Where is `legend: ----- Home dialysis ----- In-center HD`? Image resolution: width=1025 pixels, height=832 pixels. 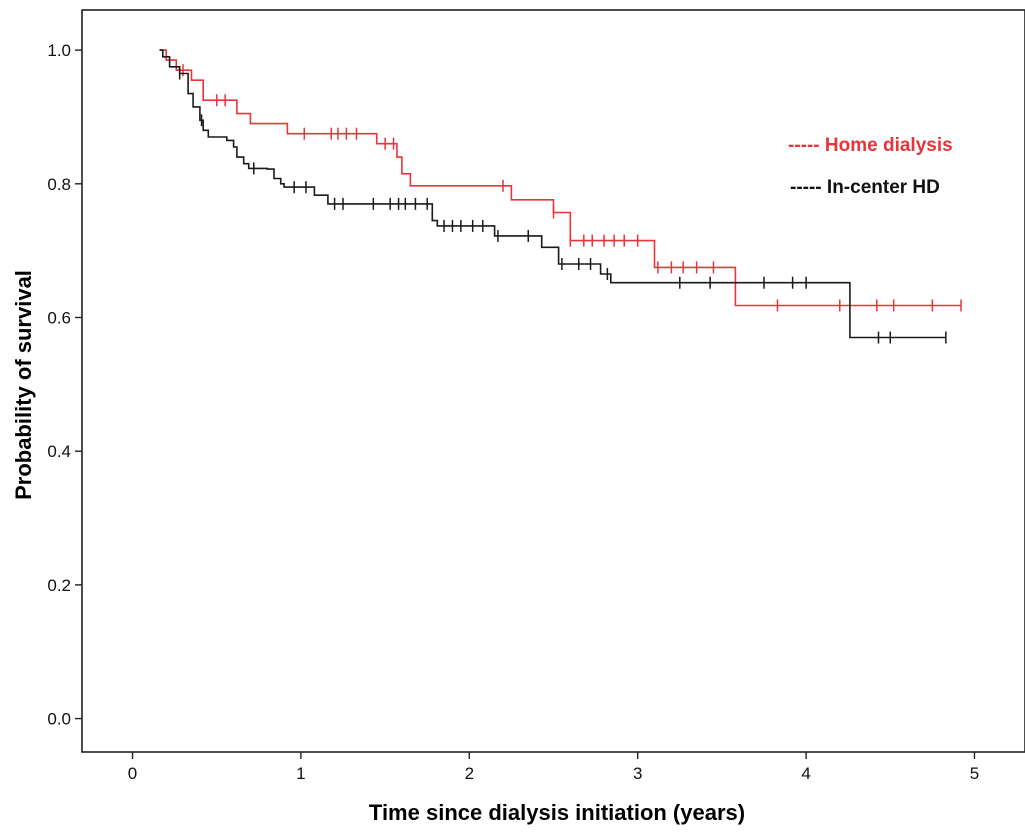 legend: ----- Home dialysis ----- In-center HD is located at coordinates (870, 166).